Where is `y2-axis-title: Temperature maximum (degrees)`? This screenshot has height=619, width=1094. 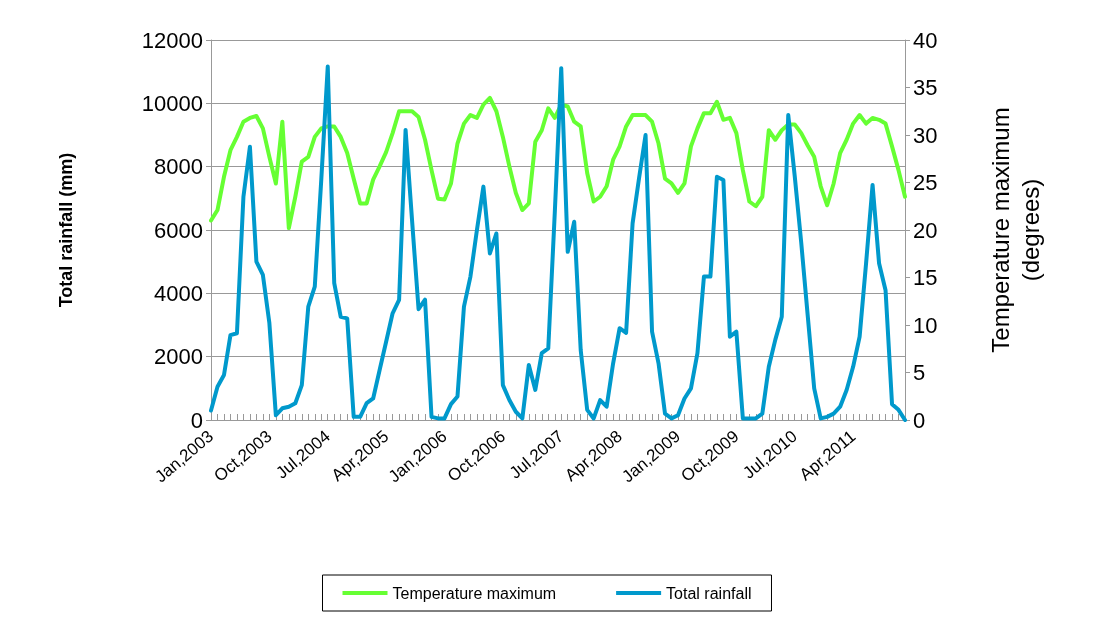 y2-axis-title: Temperature maximum (degrees) is located at coordinates (1015, 230).